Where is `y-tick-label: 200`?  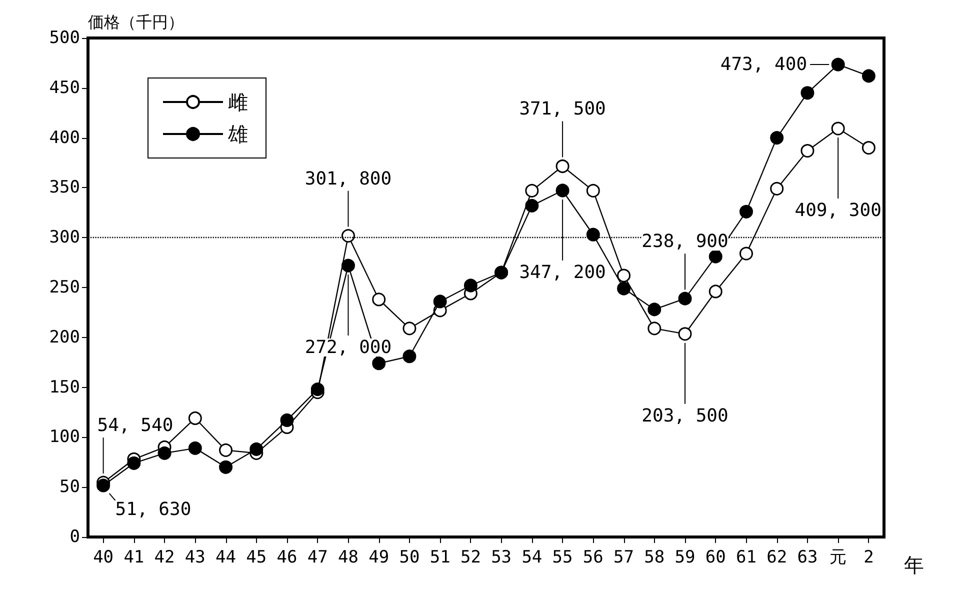
y-tick-label: 200 is located at coordinates (64, 337).